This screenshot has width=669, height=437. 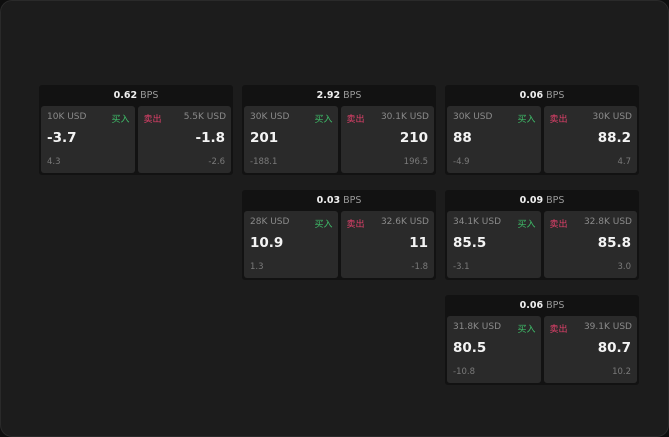 I want to click on spread-value: 0.03, so click(x=328, y=200).